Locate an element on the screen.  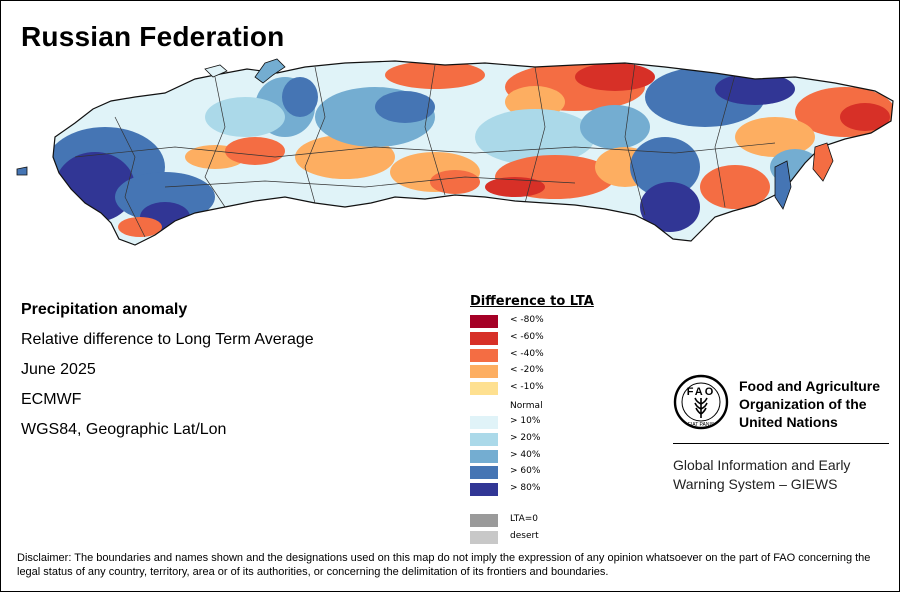
legend-item: > 20% is located at coordinates (532, 440).